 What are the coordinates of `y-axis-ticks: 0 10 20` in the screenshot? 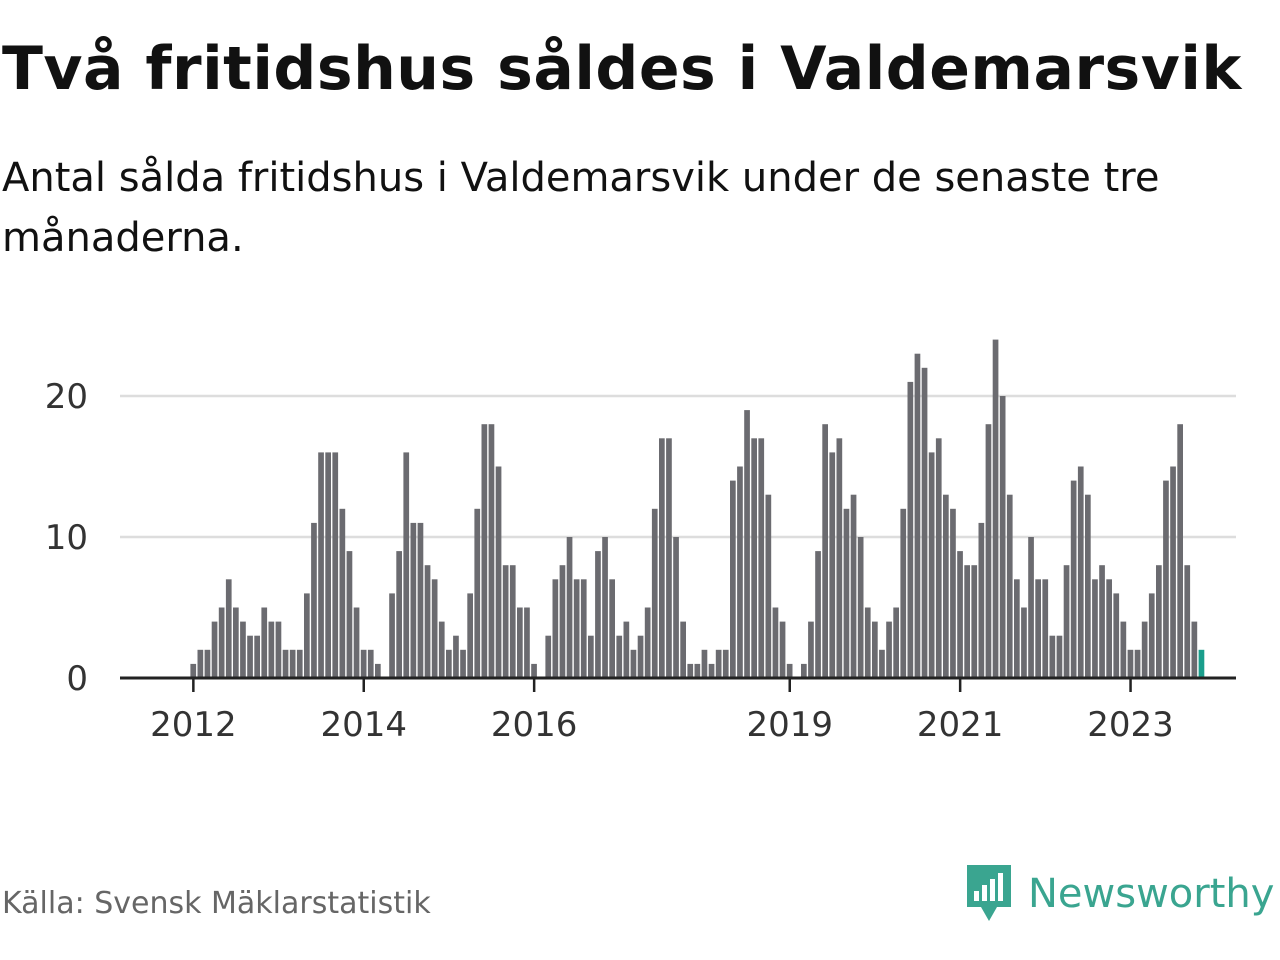 It's located at (66, 538).